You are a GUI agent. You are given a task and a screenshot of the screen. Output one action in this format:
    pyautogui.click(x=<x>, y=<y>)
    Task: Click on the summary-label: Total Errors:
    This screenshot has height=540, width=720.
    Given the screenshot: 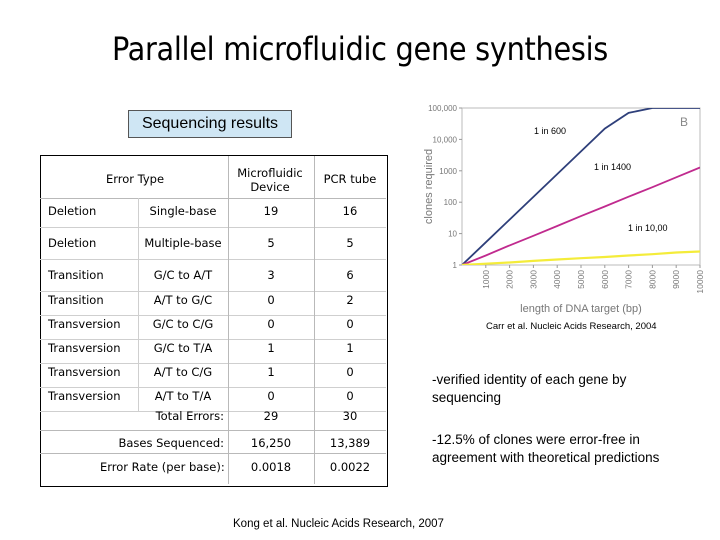 What is the action you would take?
    pyautogui.click(x=189, y=416)
    